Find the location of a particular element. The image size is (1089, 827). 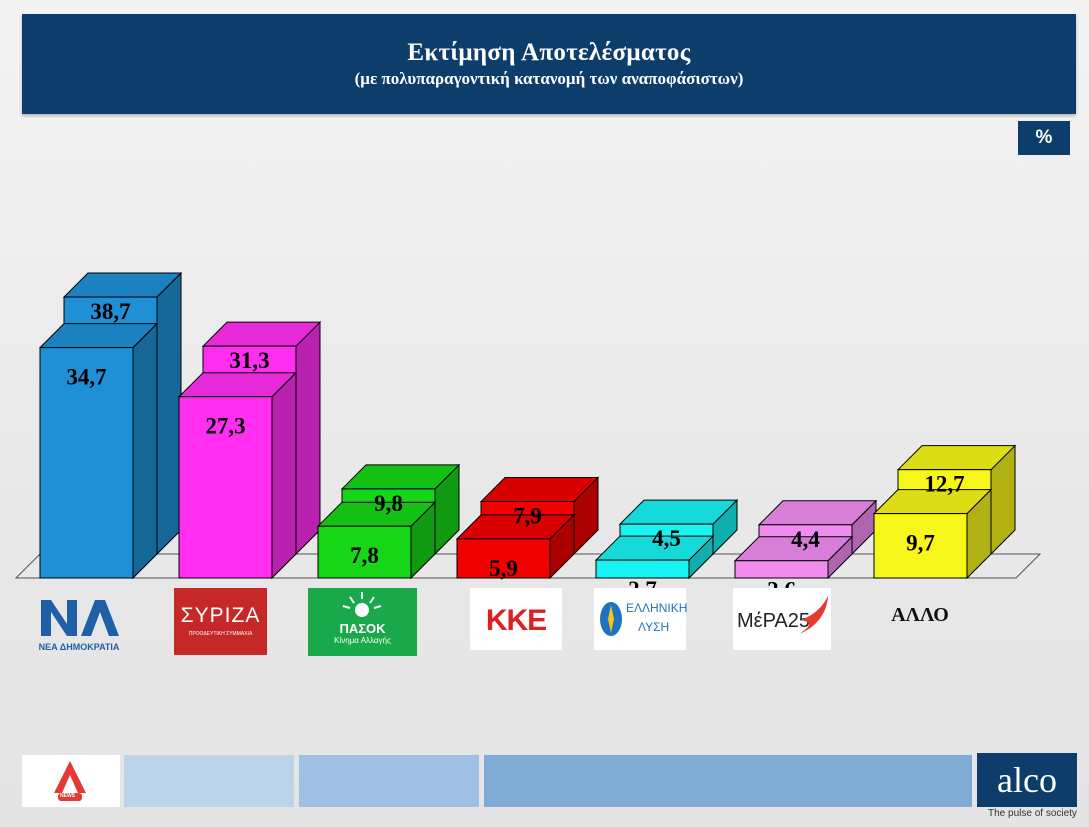

allo-label: ΑΛΛΟ is located at coordinates (920, 615).